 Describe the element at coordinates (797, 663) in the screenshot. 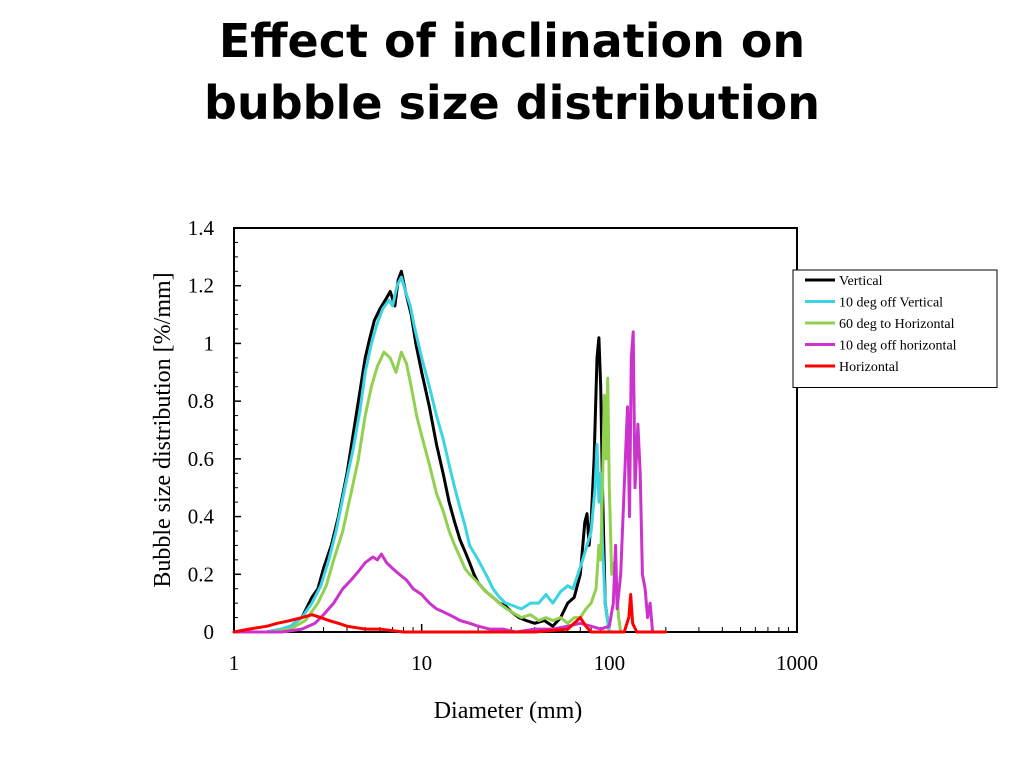

I see `x-tick-label: 1000` at that location.